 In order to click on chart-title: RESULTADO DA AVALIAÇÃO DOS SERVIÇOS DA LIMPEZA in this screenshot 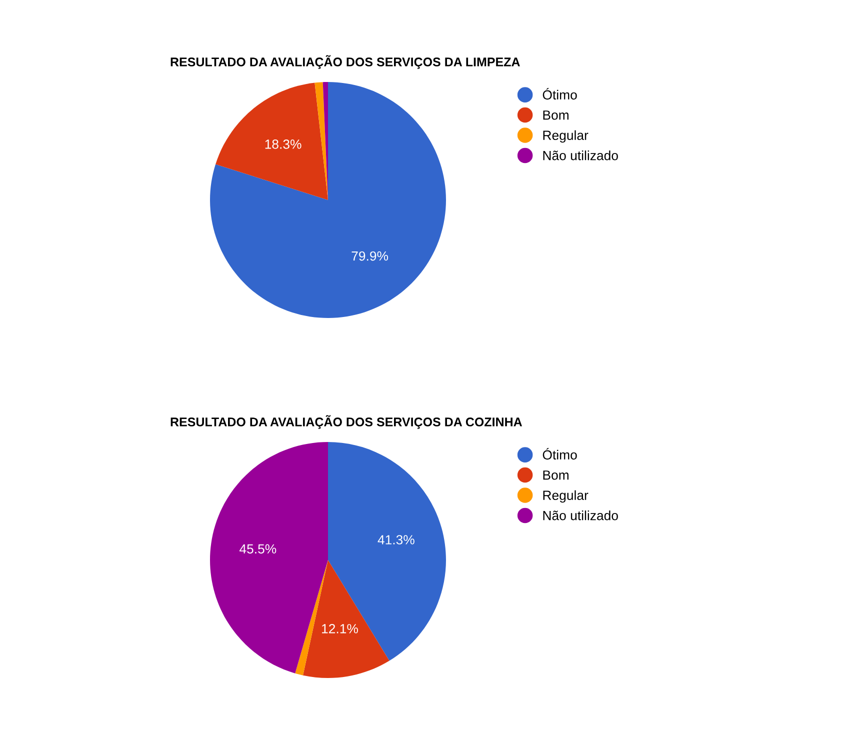, I will do `click(345, 62)`.